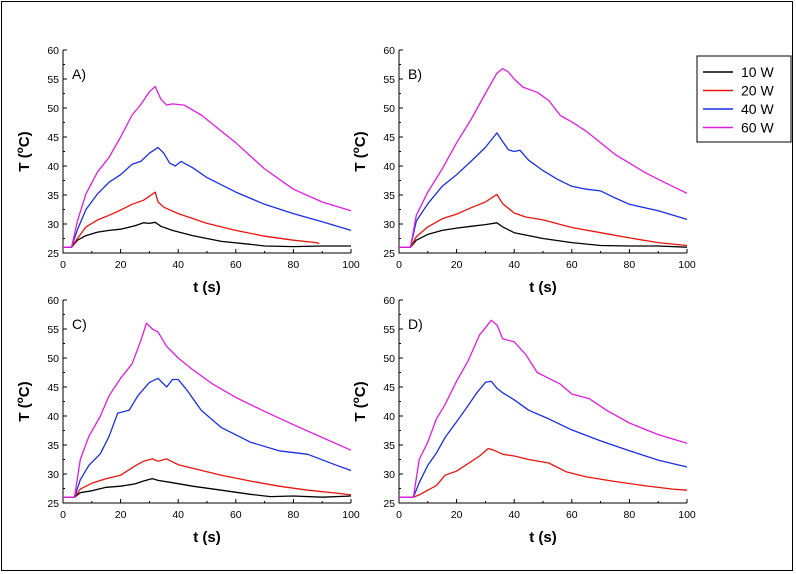 This screenshot has width=796, height=574. I want to click on panel-label: C), so click(79, 324).